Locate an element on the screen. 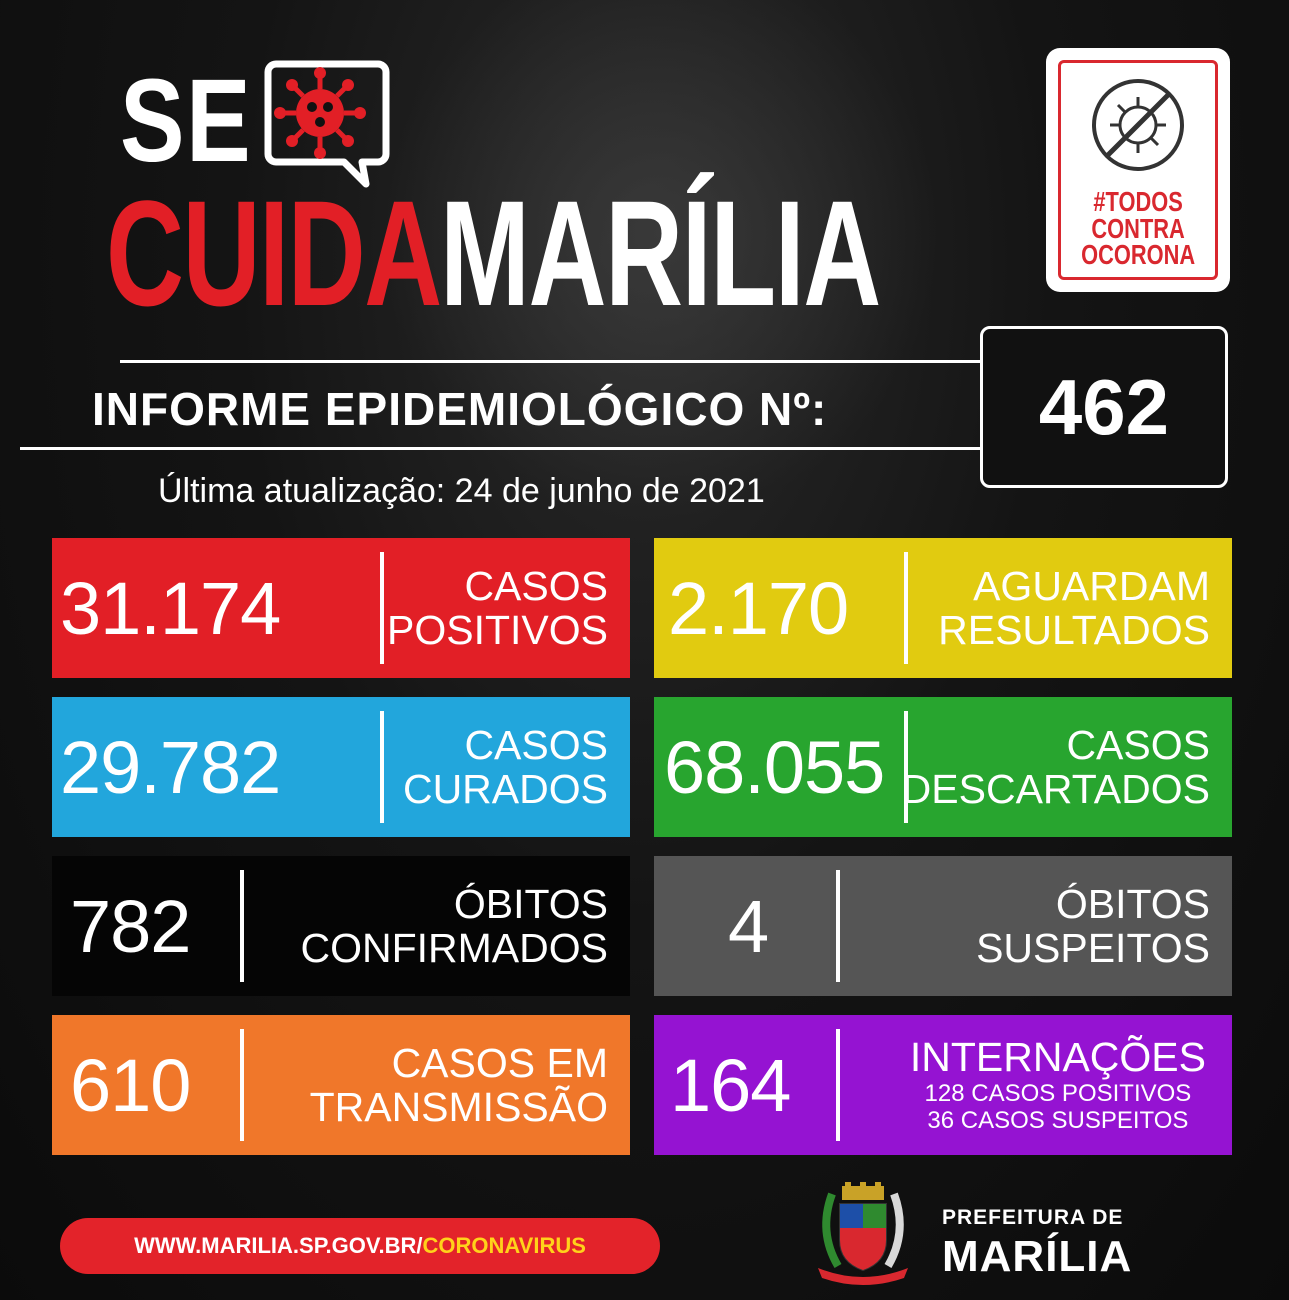 The width and height of the screenshot is (1289, 1300). card-casos-descartados: 68.055 CASOS DESCARTADOS is located at coordinates (943, 767).